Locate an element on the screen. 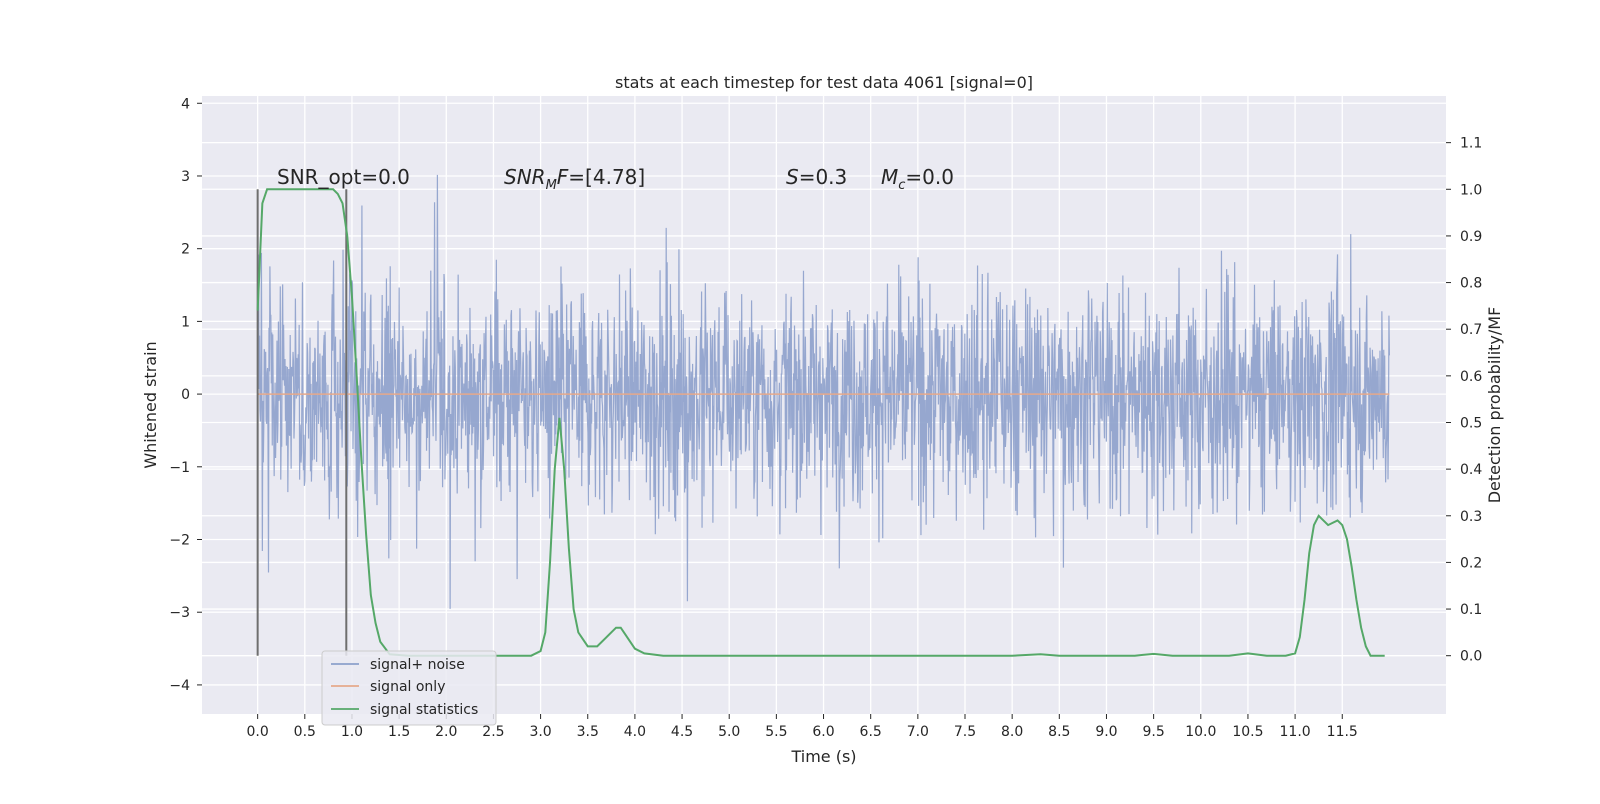  y-tick-label: 0 is located at coordinates (185, 395).